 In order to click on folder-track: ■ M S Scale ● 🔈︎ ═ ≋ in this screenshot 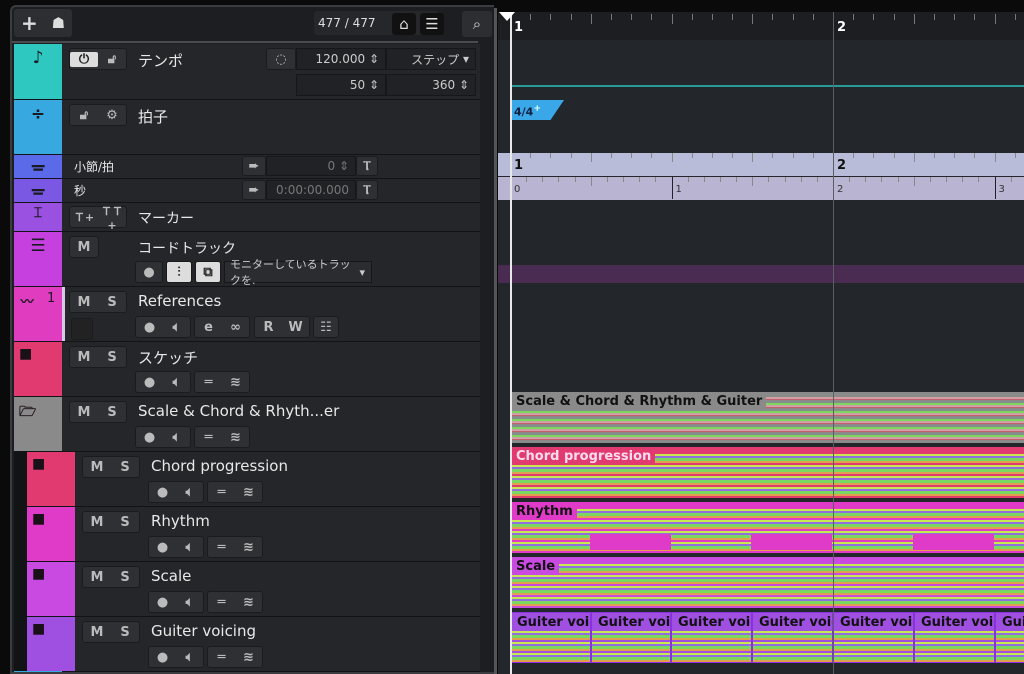, I will do `click(247, 589)`.